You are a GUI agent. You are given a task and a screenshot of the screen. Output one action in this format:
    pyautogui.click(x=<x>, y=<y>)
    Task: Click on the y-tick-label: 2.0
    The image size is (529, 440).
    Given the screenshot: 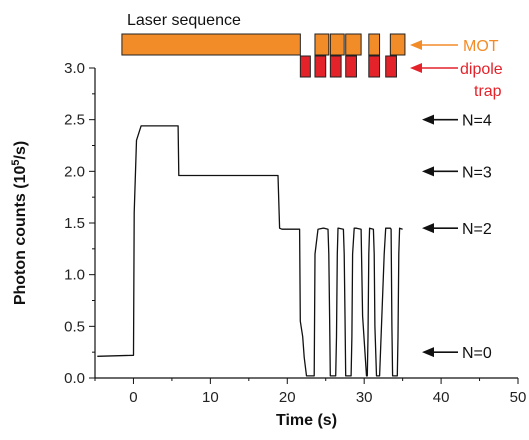 What is the action you would take?
    pyautogui.click(x=74, y=171)
    